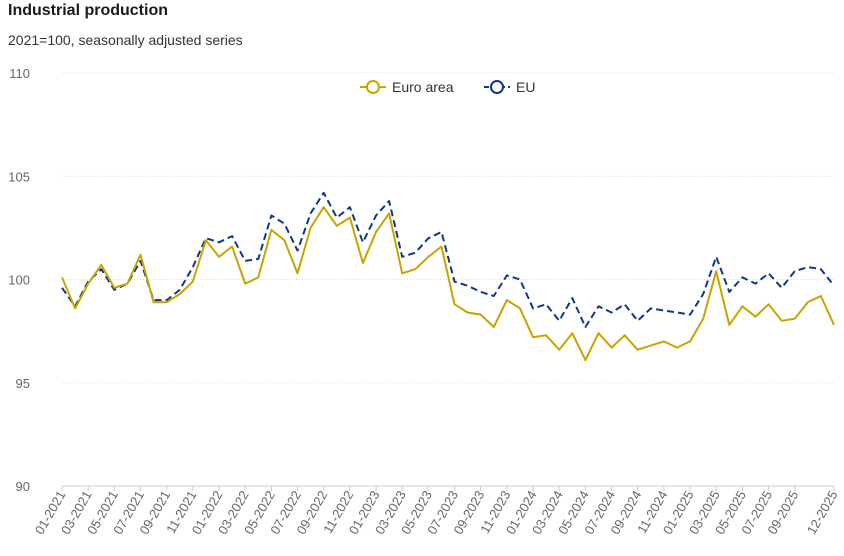  I want to click on legend: Euro area EU, so click(447, 87).